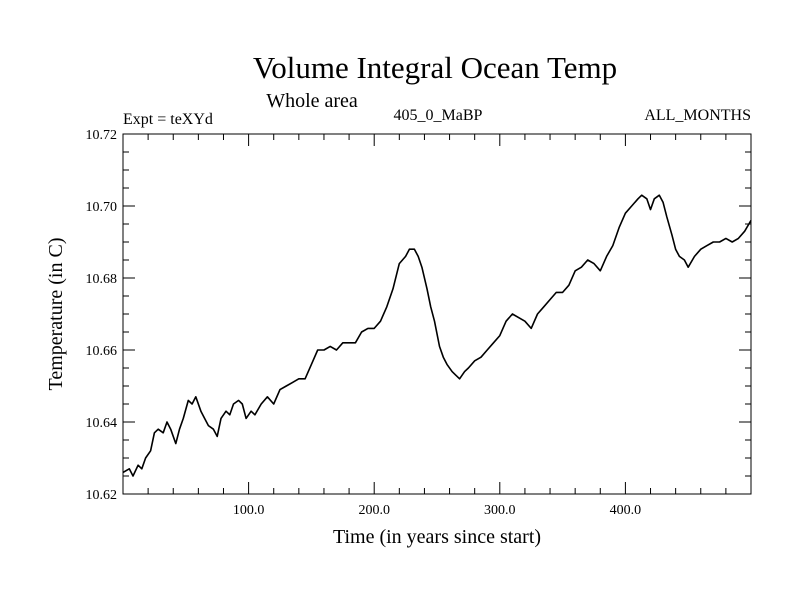  I want to click on y-axis-title: Temperature (in C), so click(56, 314).